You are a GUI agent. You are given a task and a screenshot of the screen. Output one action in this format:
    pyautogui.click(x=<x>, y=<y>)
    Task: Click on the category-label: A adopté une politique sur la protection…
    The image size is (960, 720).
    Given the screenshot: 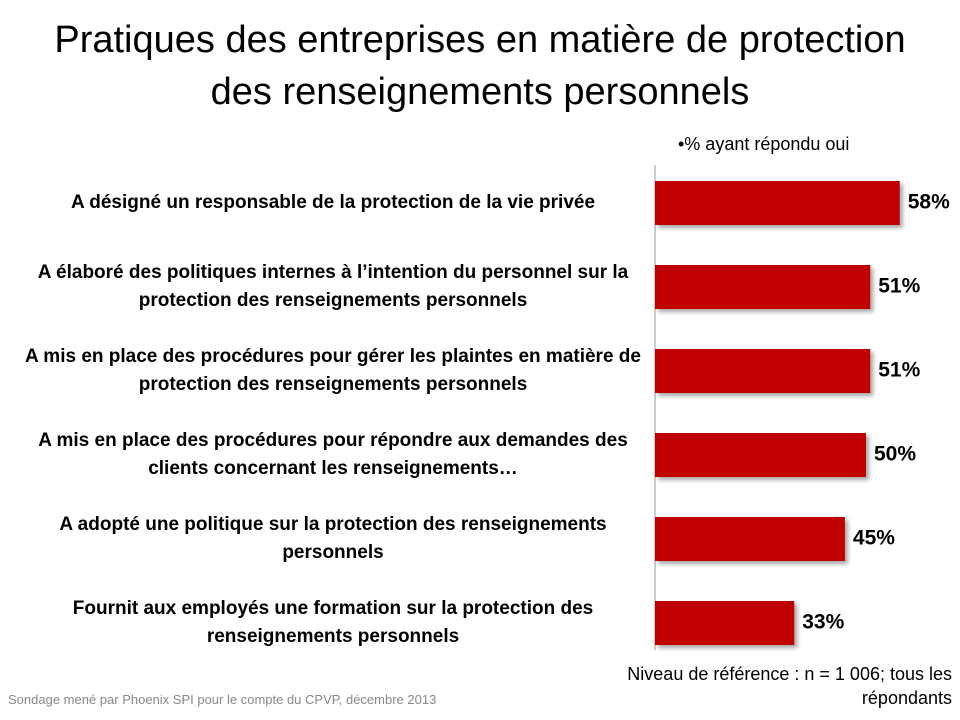 What is the action you would take?
    pyautogui.click(x=333, y=538)
    